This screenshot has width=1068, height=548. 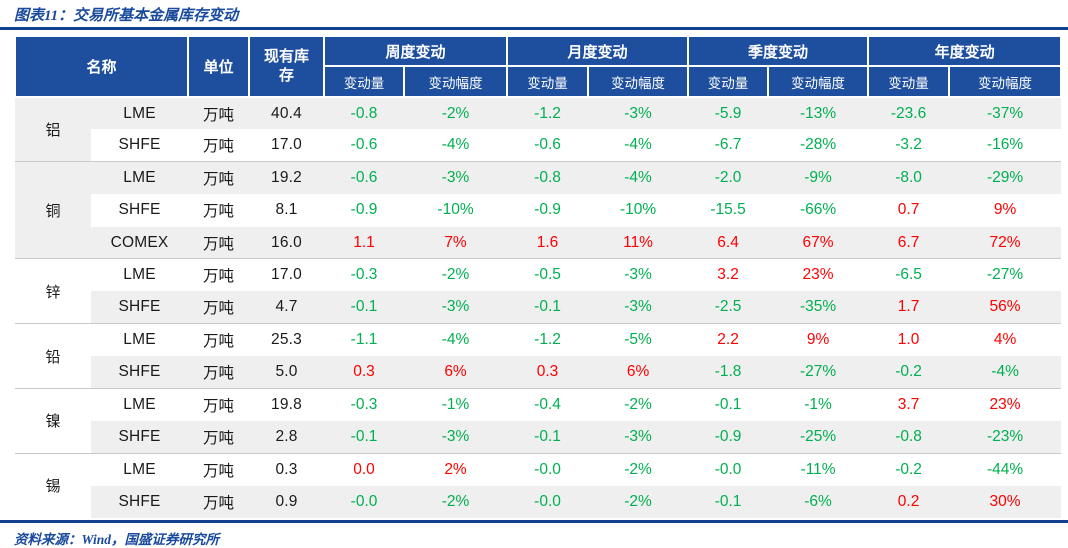 I want to click on value-cell: 0.7, so click(x=909, y=210).